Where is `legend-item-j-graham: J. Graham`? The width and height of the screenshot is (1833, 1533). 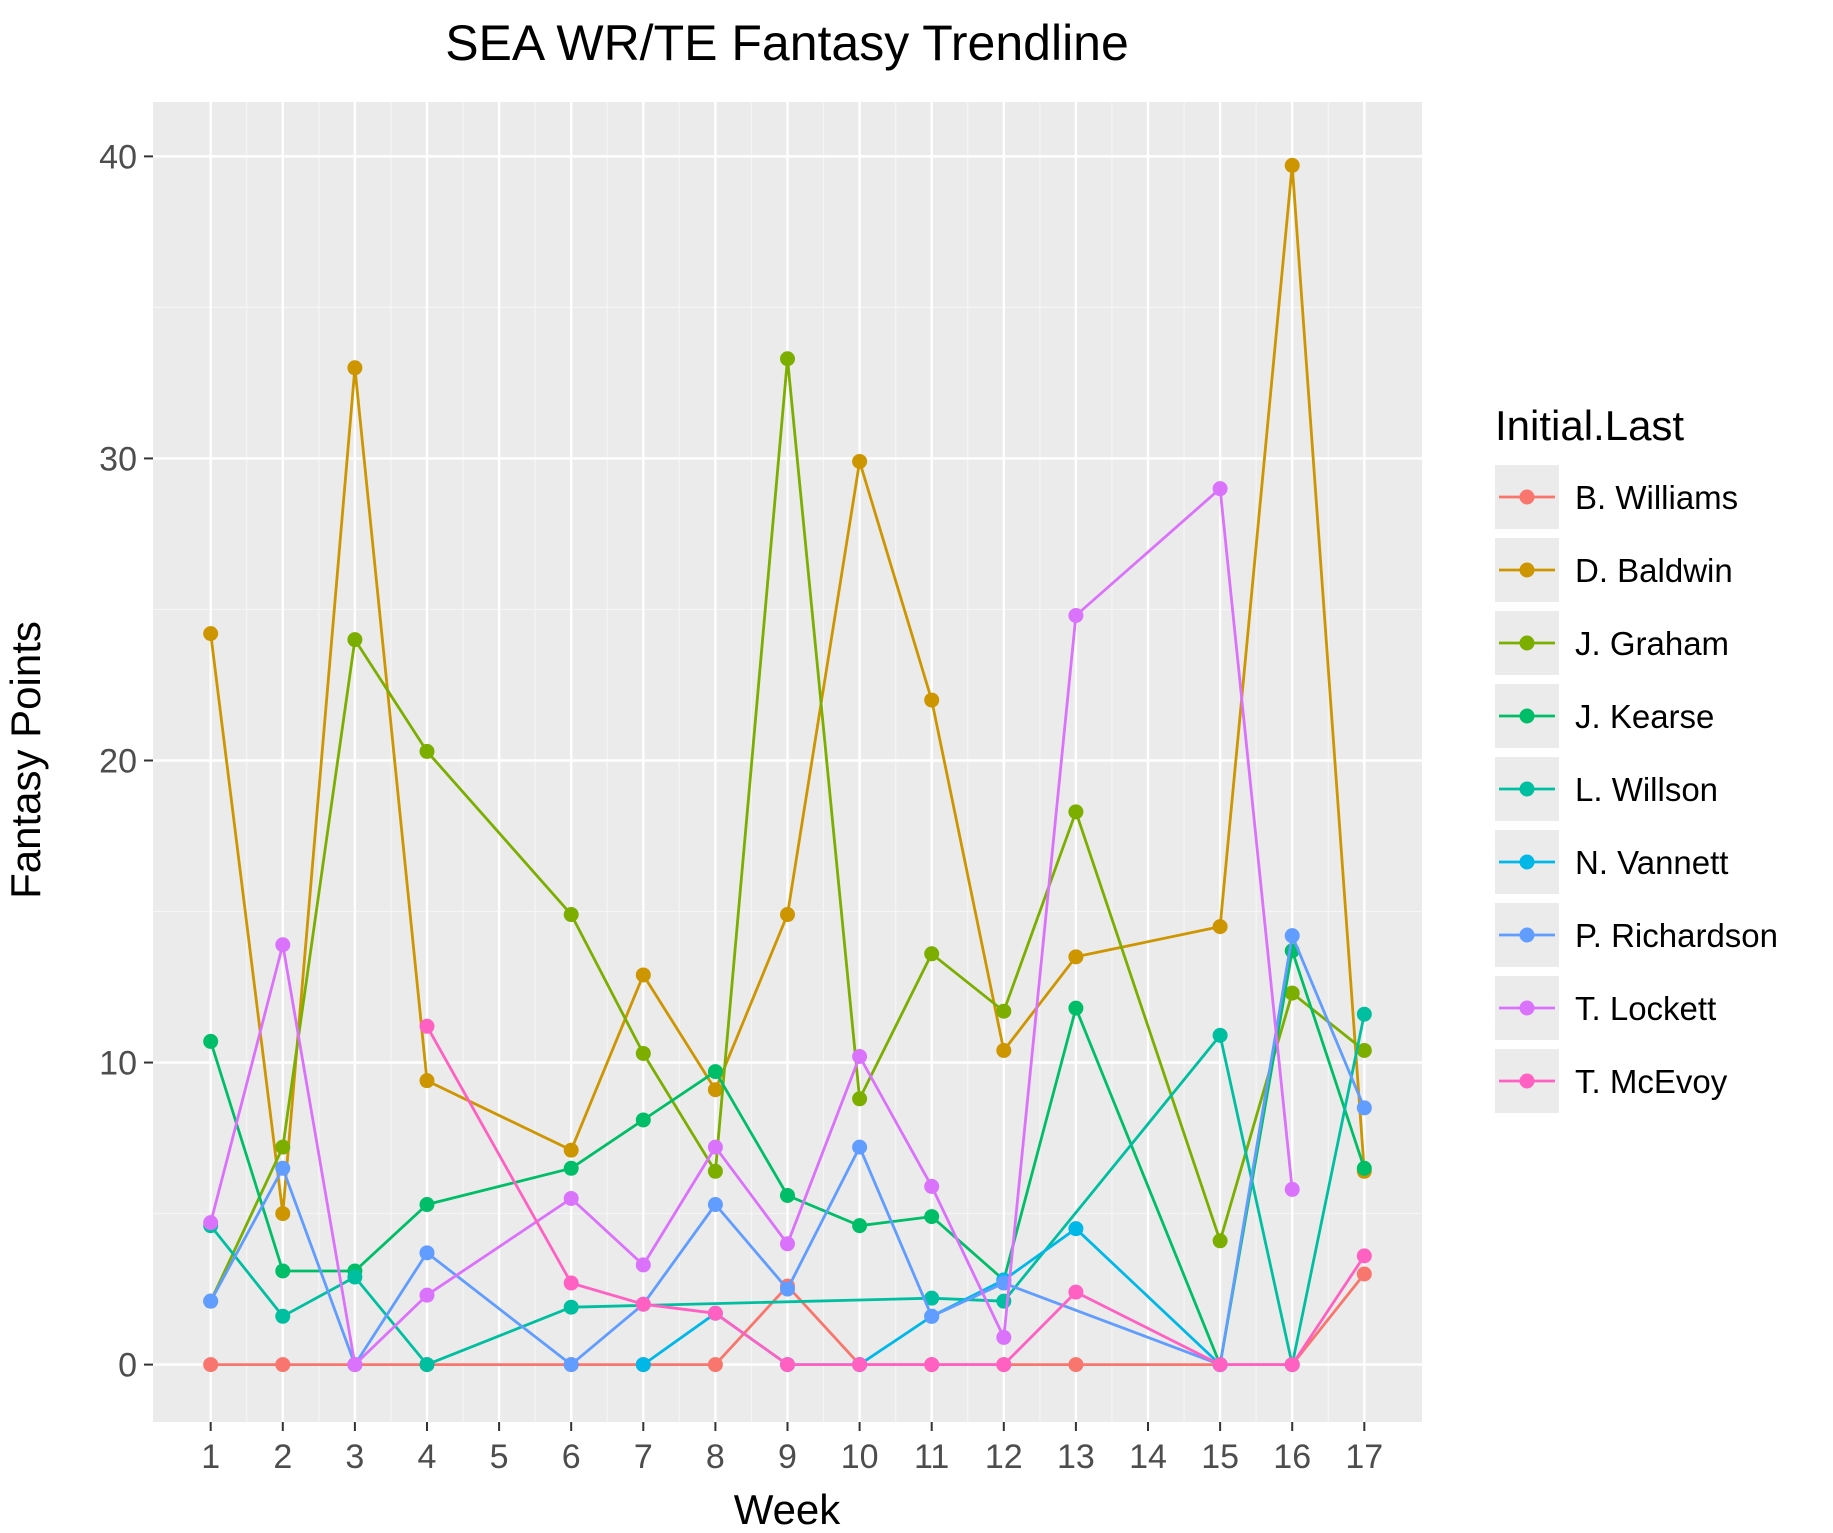 legend-item-j-graham: J. Graham is located at coordinates (1612, 643).